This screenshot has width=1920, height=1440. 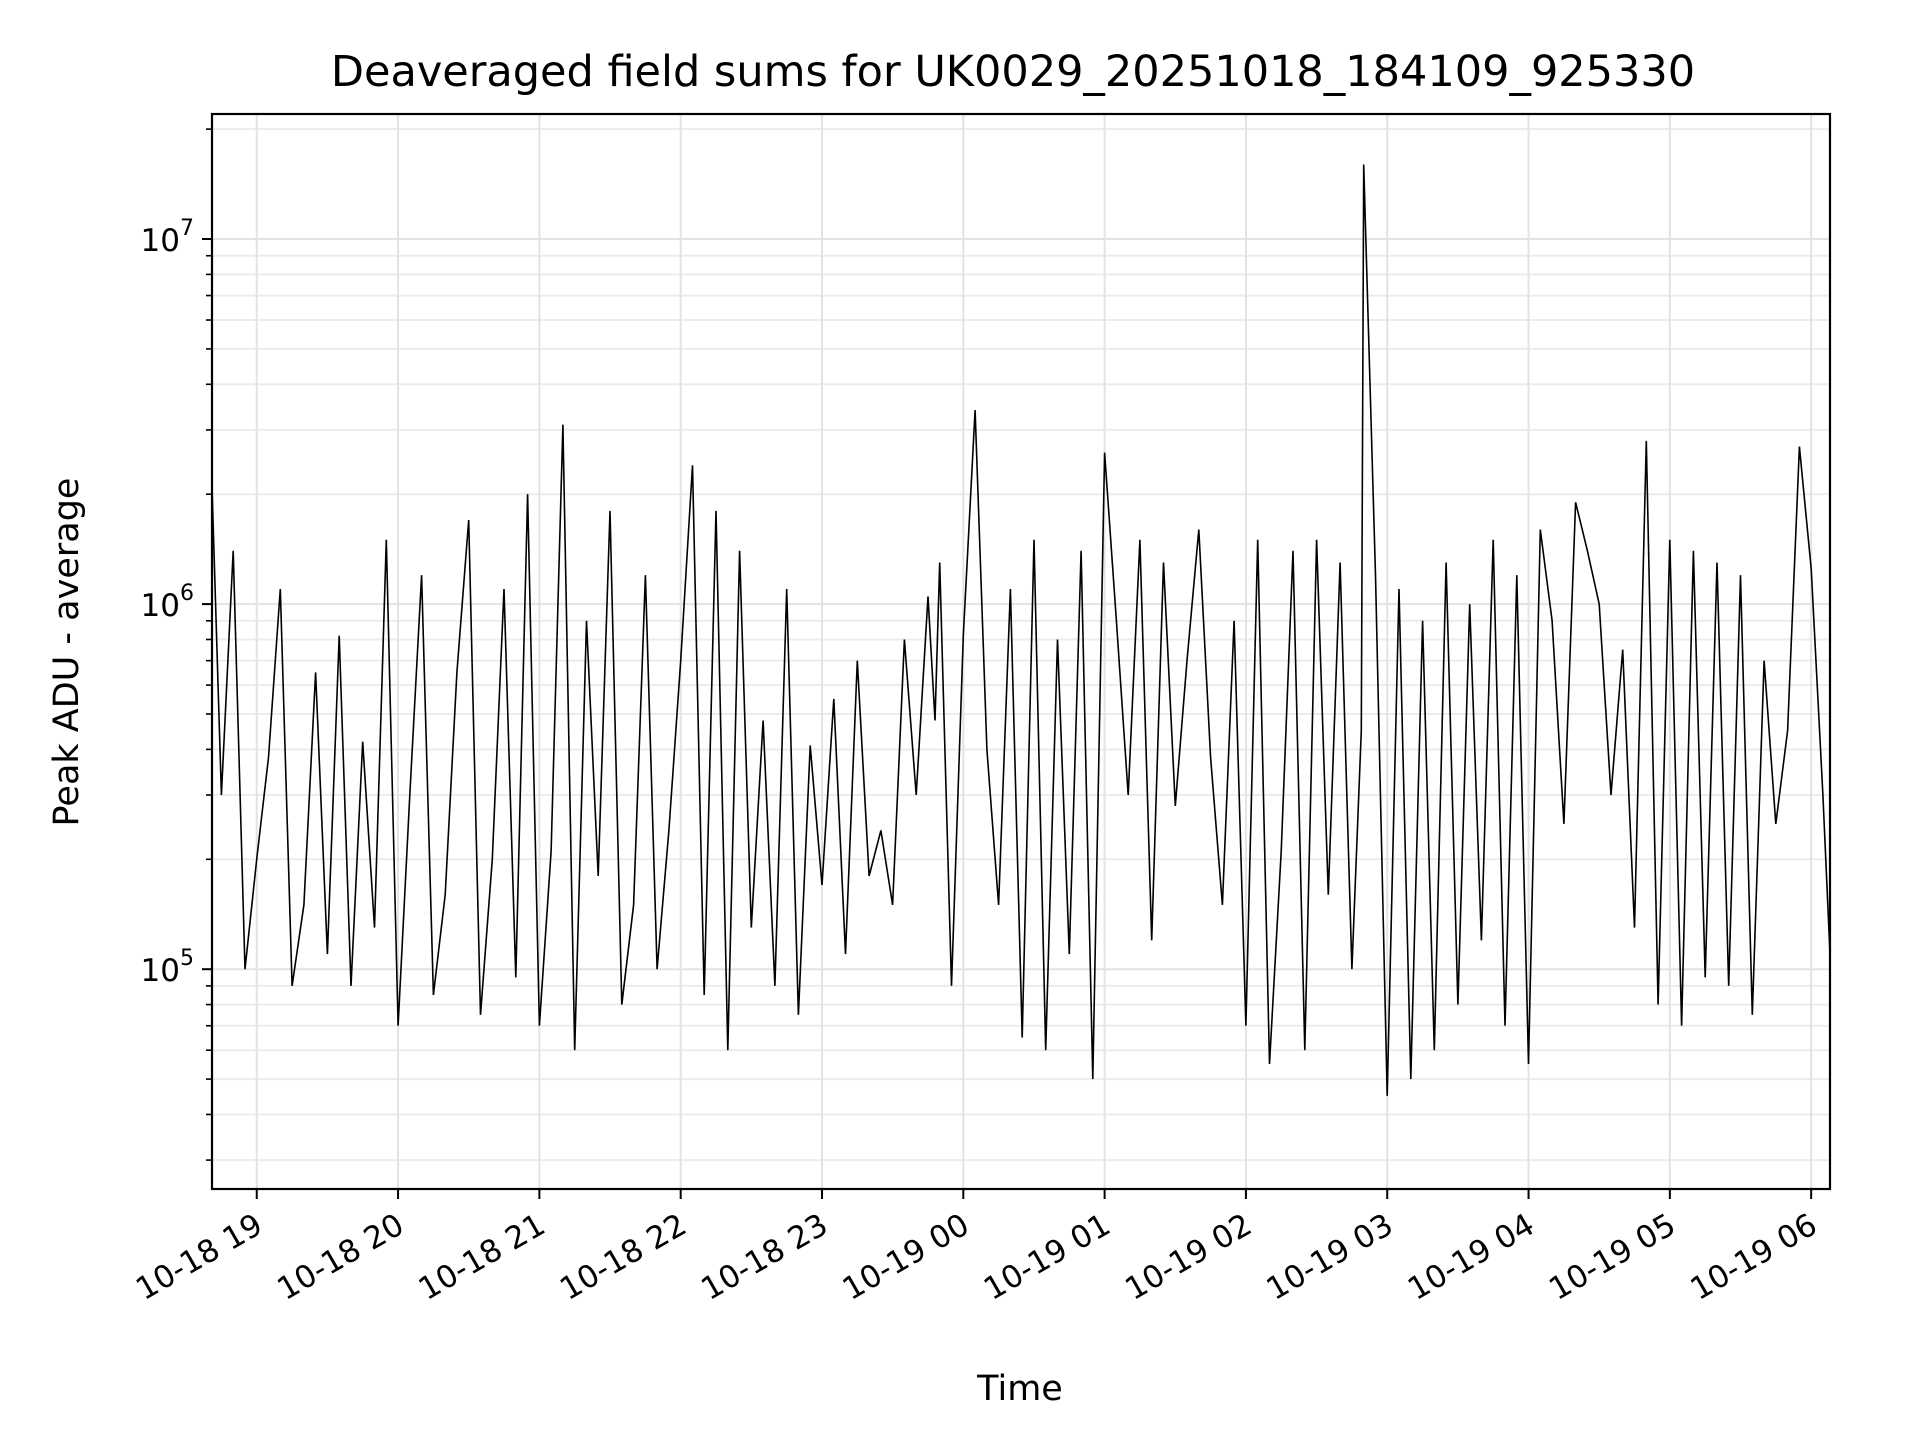 What do you see at coordinates (187, 593) in the screenshot?
I see `y-tick-label-exponent: 6` at bounding box center [187, 593].